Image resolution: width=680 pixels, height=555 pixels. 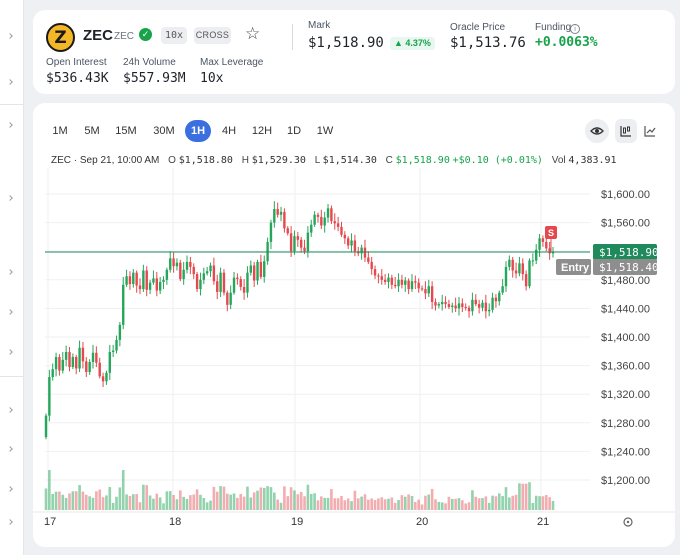 I want to click on timeframe-12h: 12H, so click(x=262, y=131).